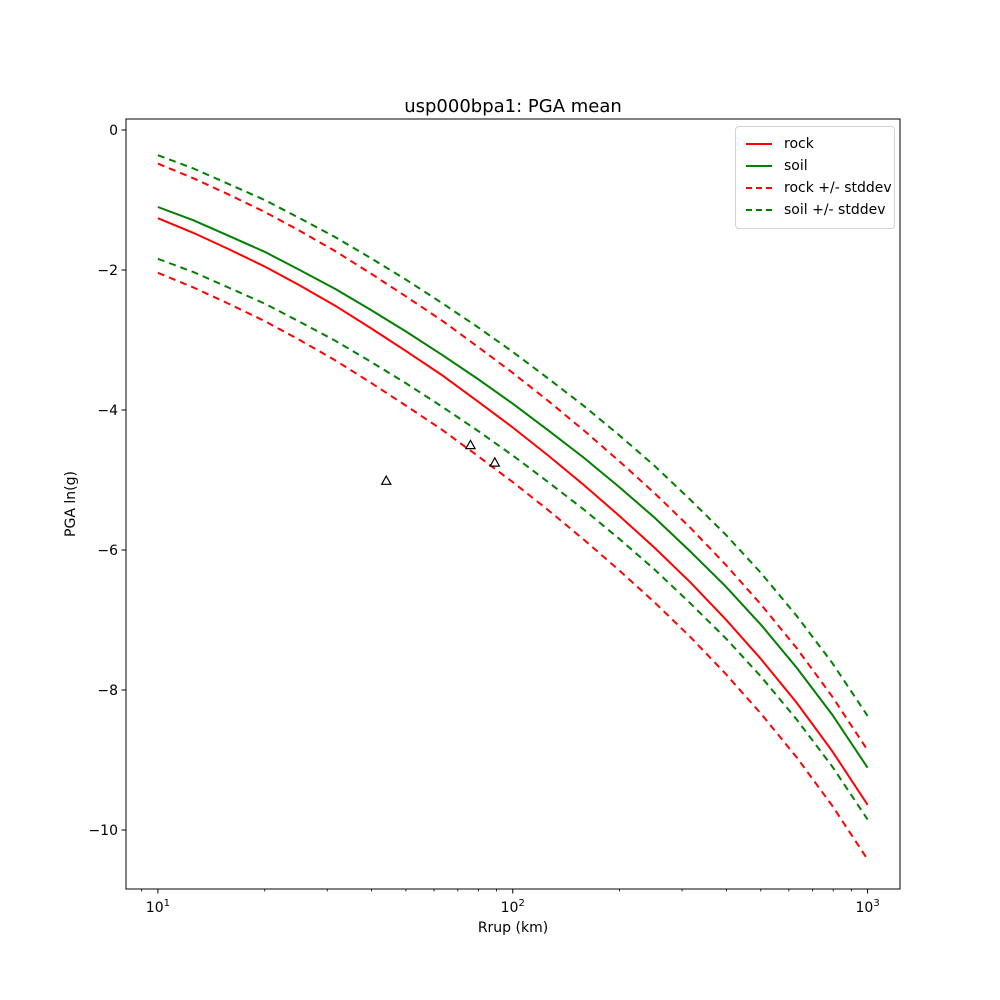 The width and height of the screenshot is (1000, 1000). I want to click on x-axis-label: Rrup (km), so click(513, 928).